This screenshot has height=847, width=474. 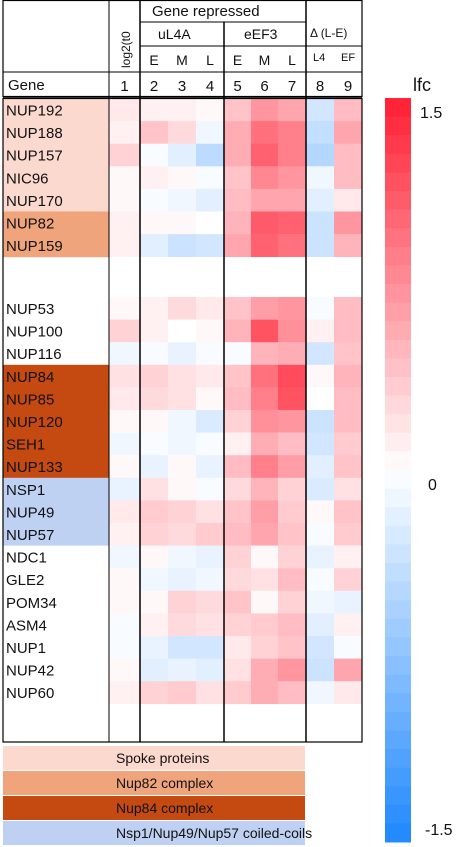 What do you see at coordinates (237, 60) in the screenshot?
I see `time-label: E` at bounding box center [237, 60].